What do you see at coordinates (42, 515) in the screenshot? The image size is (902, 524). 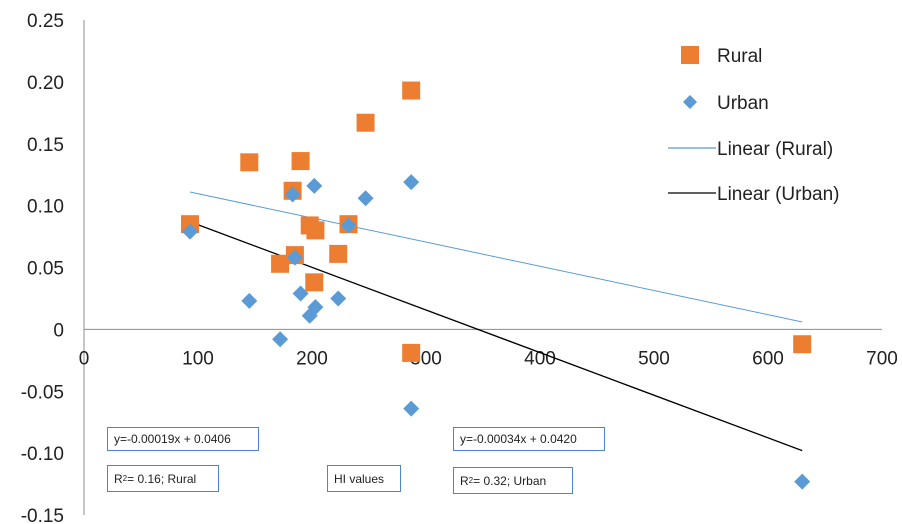 I see `y-tick-label: -0.15` at bounding box center [42, 515].